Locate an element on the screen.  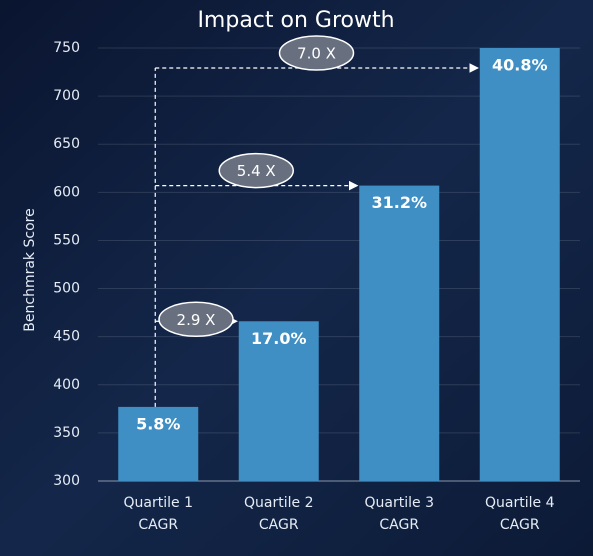
y-tick-label: 750 is located at coordinates (66, 48).